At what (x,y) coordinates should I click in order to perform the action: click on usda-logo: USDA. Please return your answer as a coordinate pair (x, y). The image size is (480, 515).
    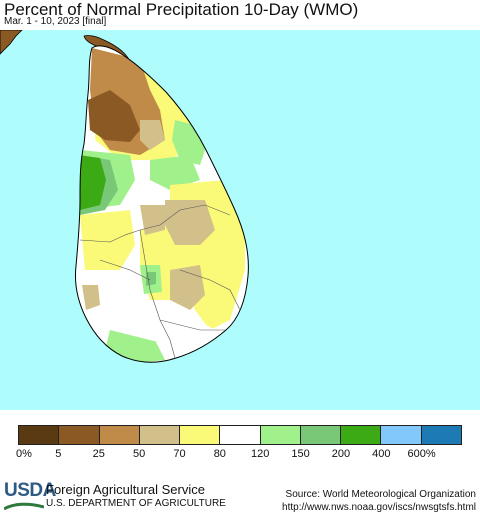
    Looking at the image, I should click on (30, 490).